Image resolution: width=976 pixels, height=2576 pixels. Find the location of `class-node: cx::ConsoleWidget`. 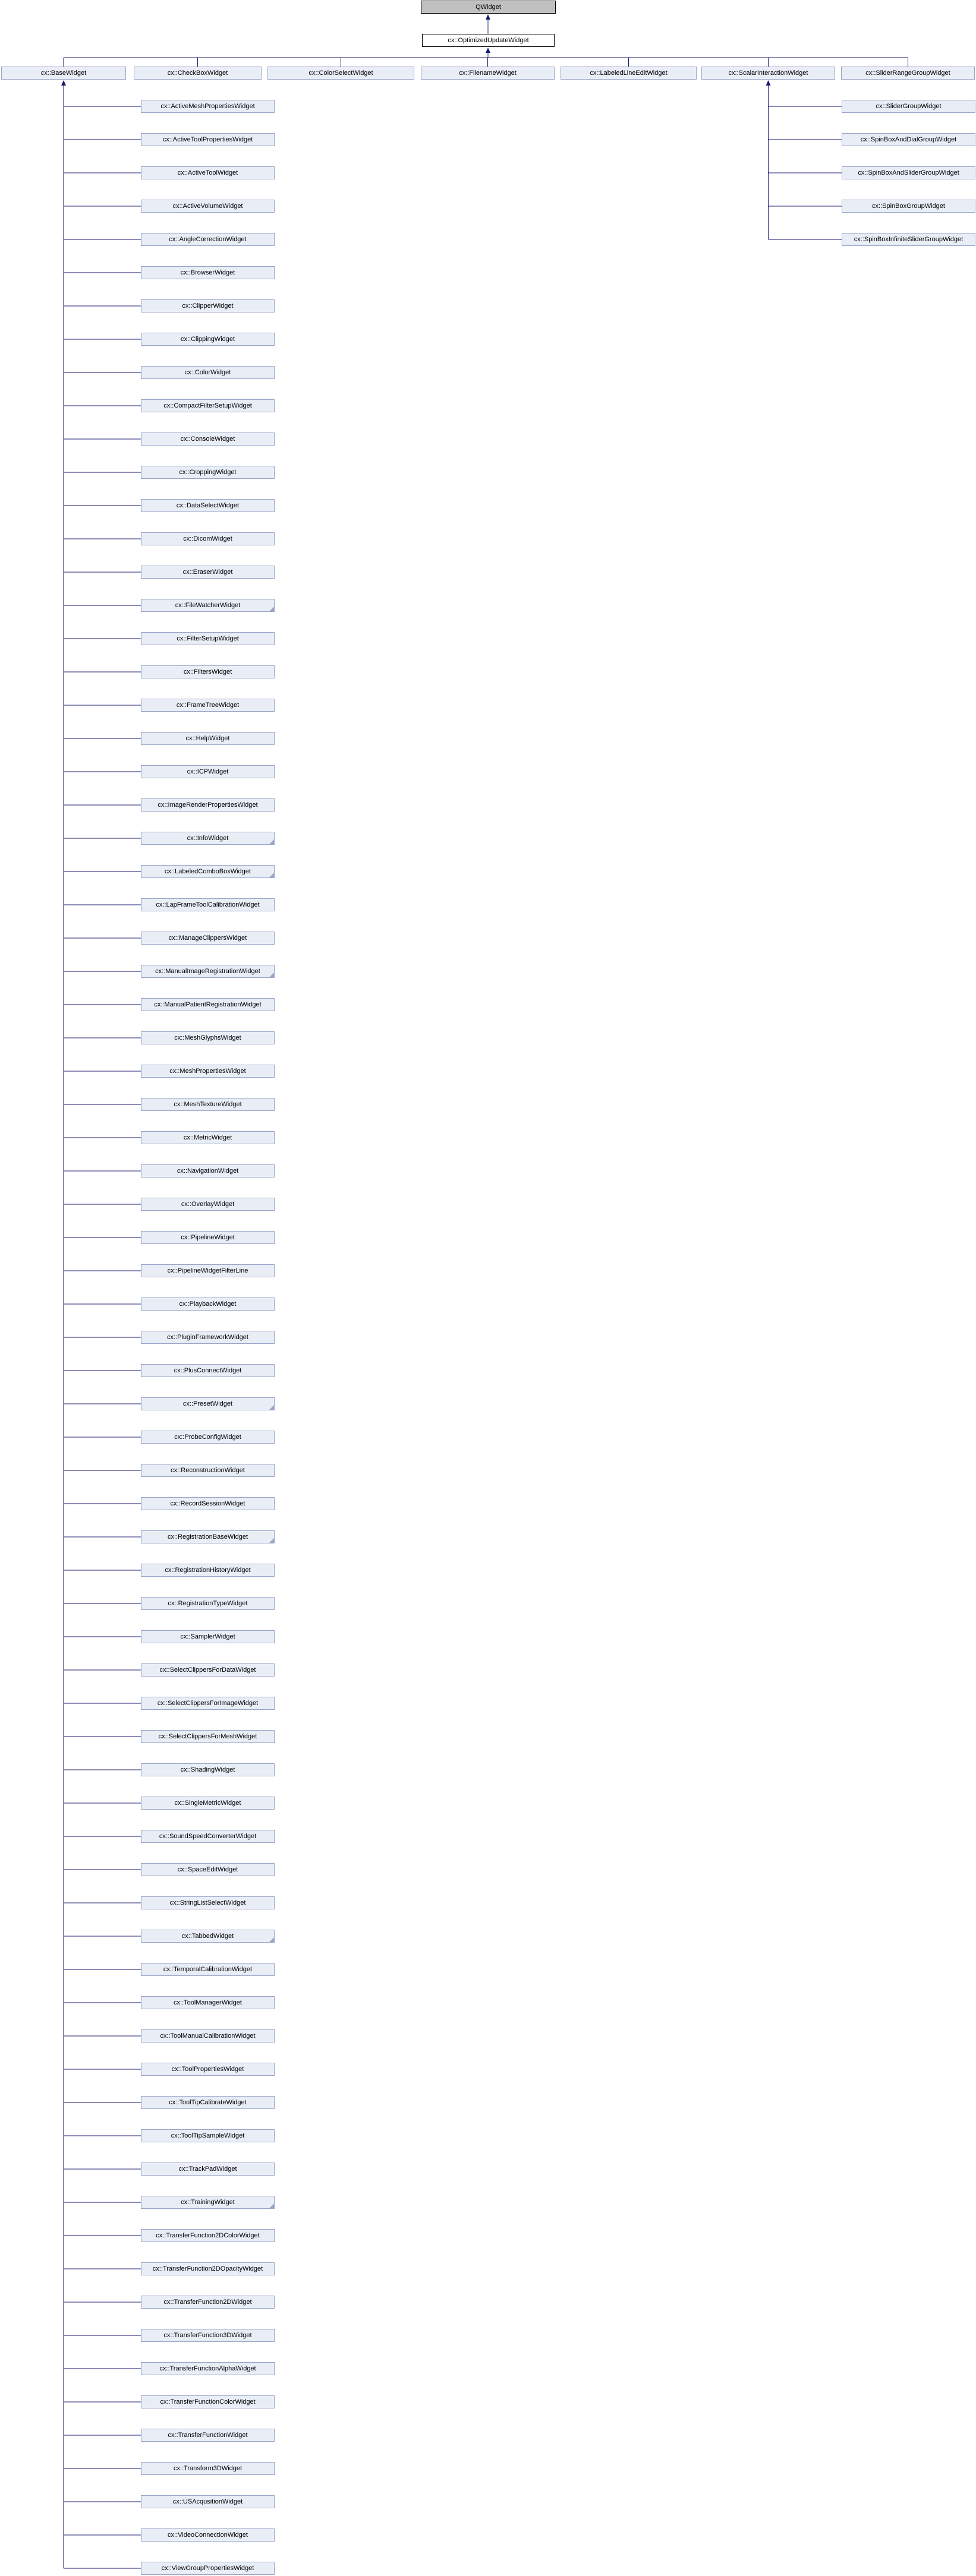

class-node: cx::ConsoleWidget is located at coordinates (208, 439).